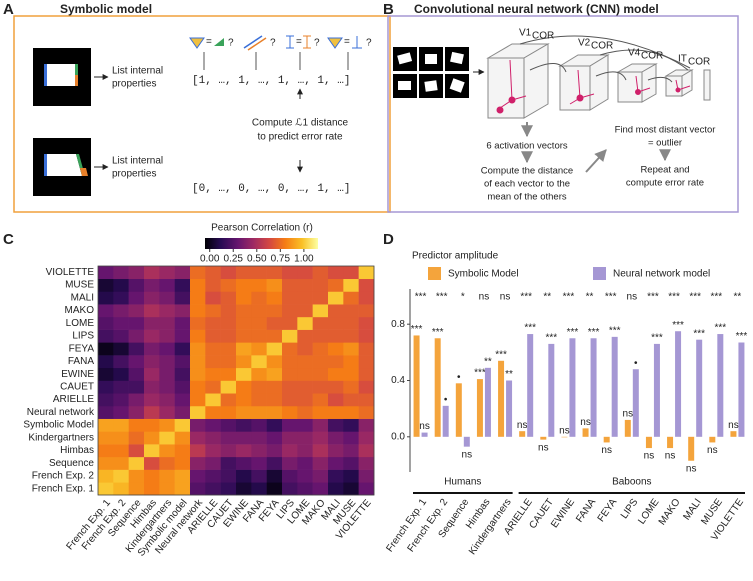 The width and height of the screenshot is (753, 581). Describe the element at coordinates (738, 297) in the screenshot. I see `significance: **` at that location.